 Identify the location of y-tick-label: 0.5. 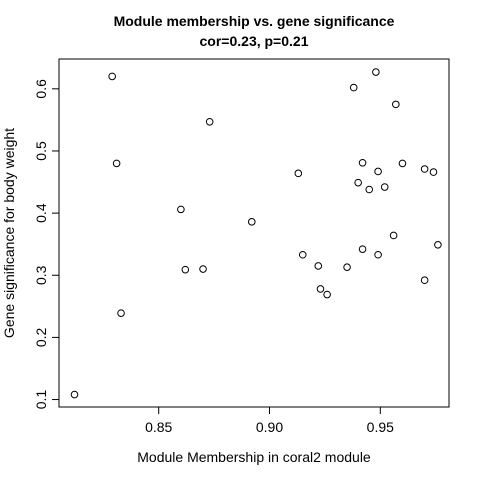
(41, 151).